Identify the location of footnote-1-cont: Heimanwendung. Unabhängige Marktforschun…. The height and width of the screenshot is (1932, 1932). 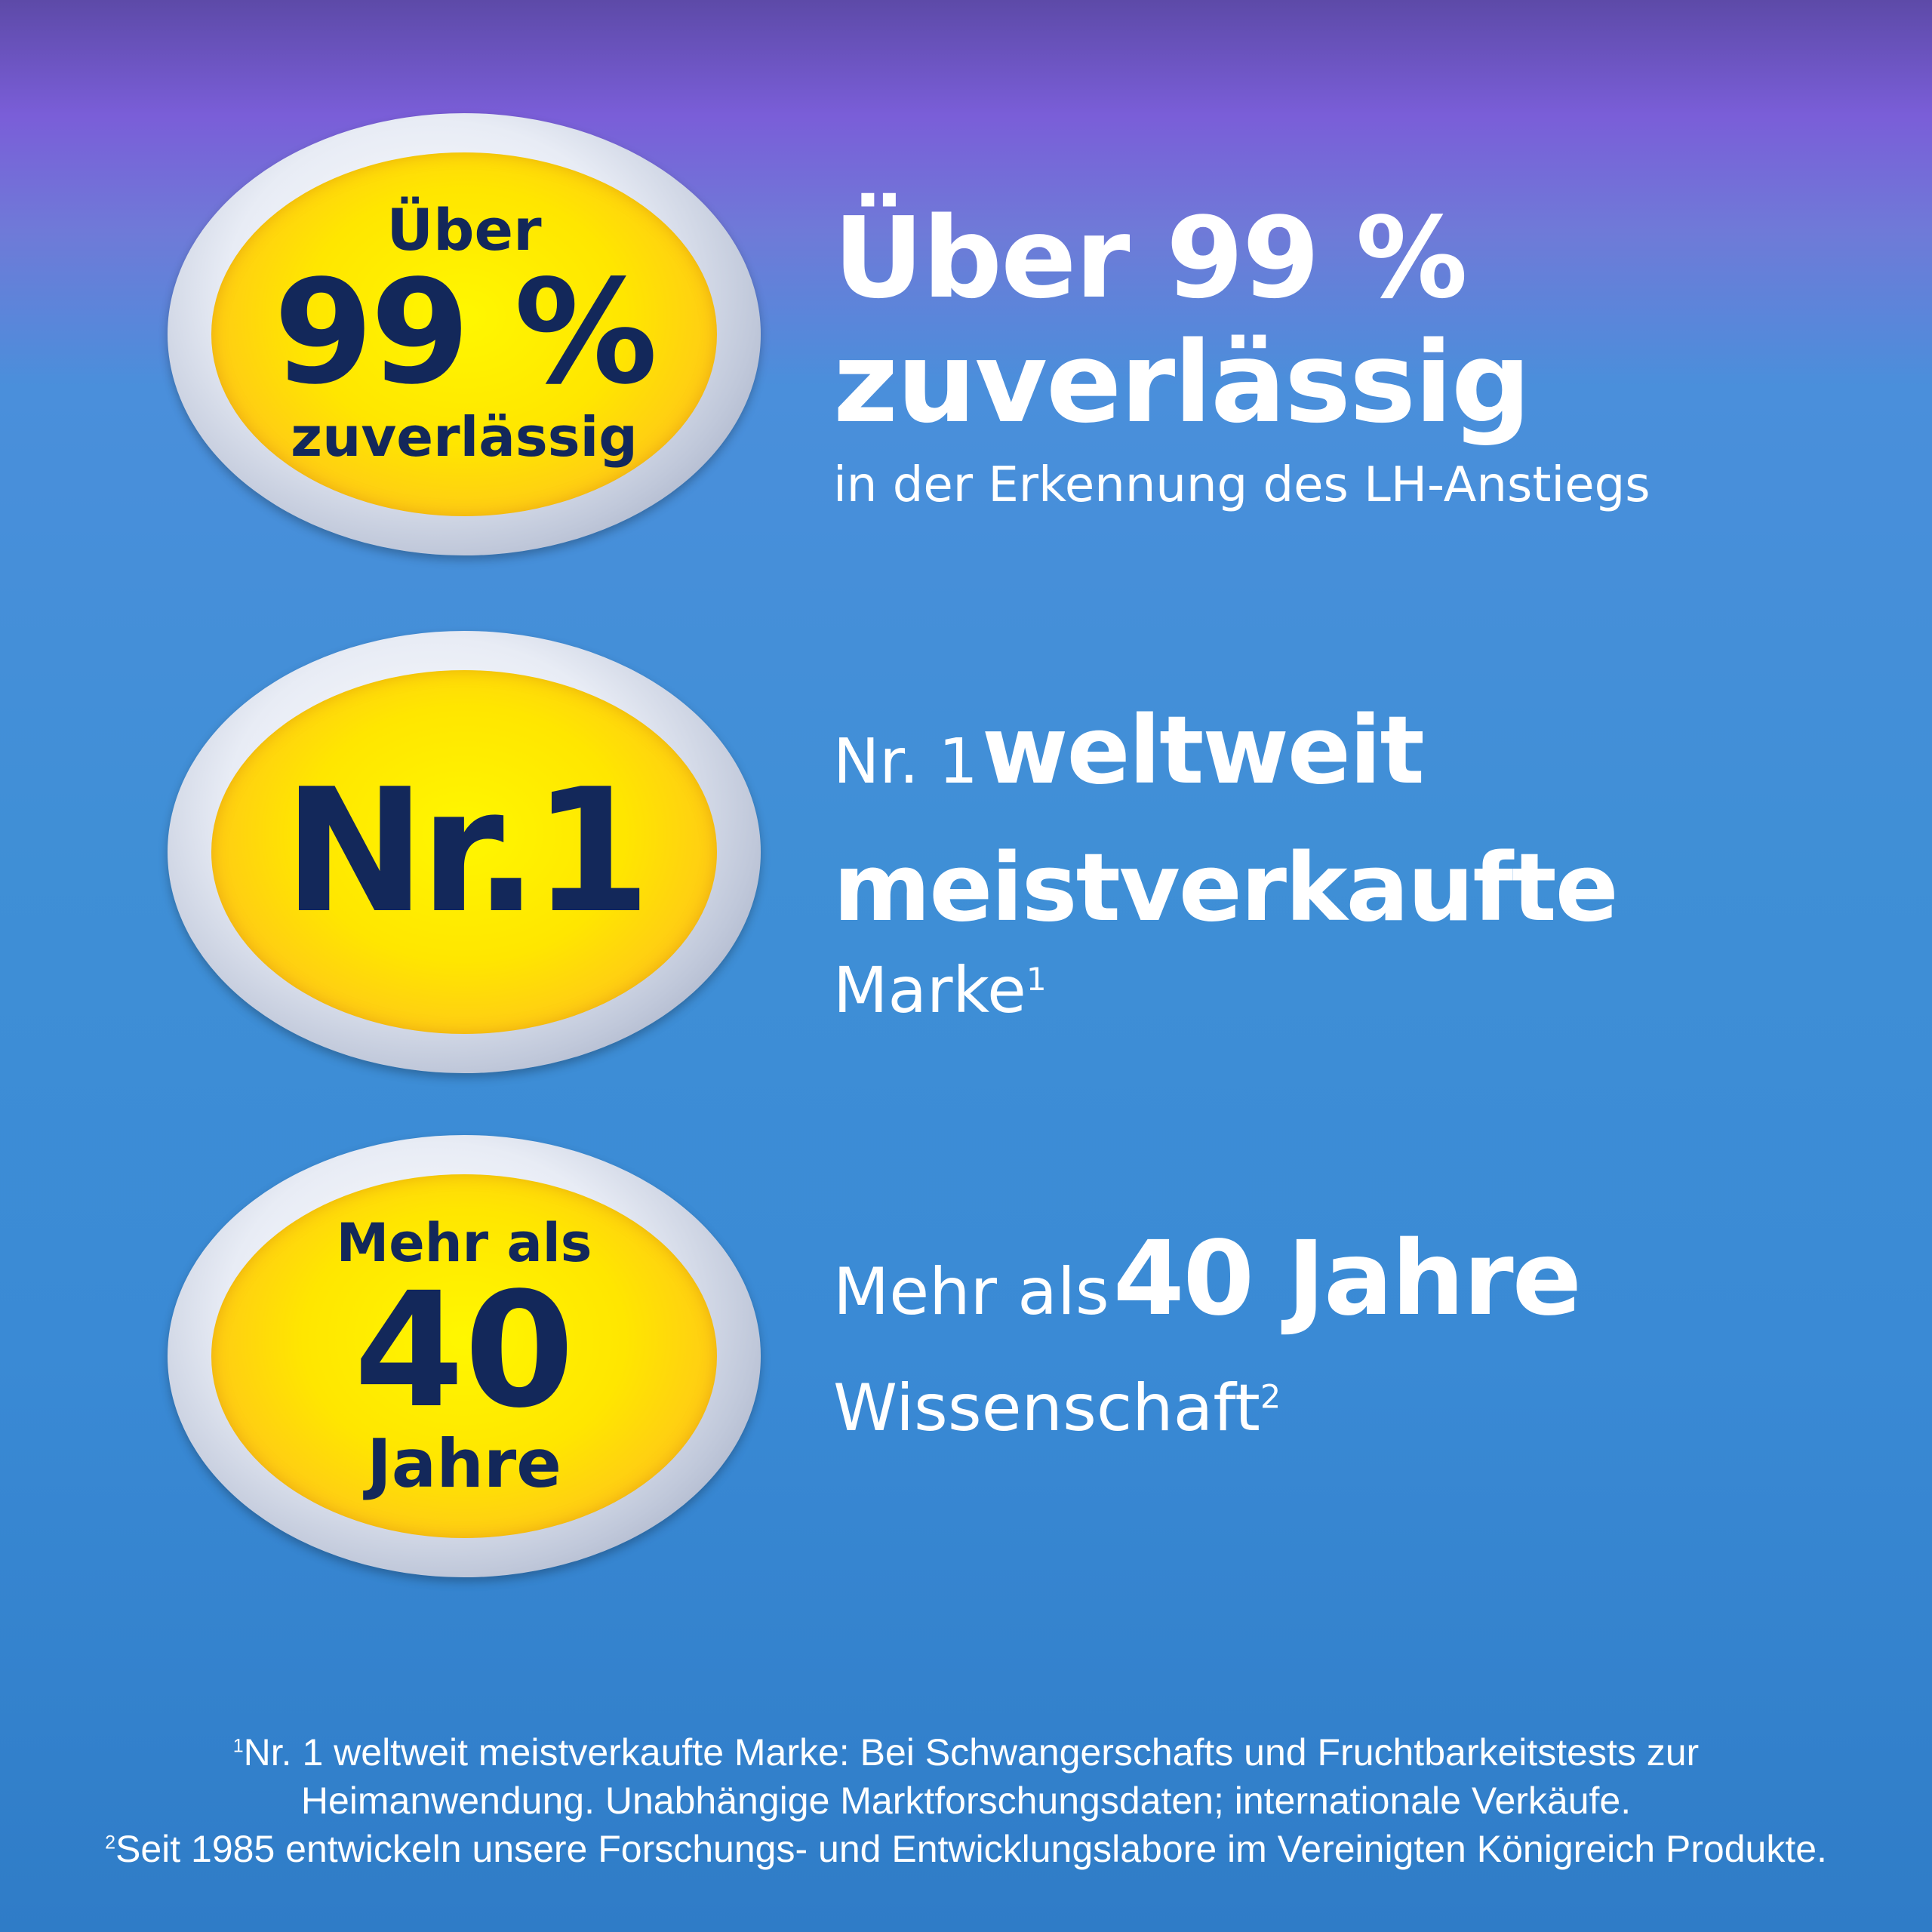
(966, 1801).